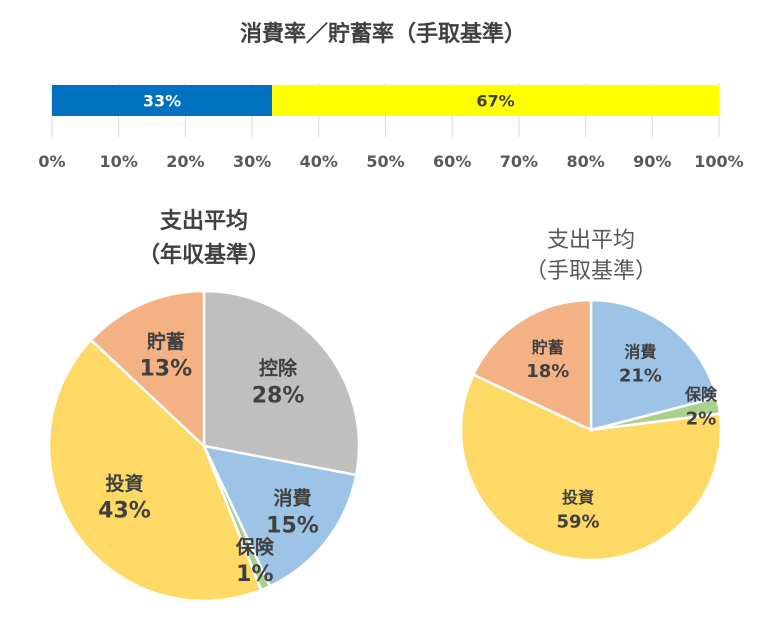 Image resolution: width=767 pixels, height=625 pixels. What do you see at coordinates (585, 161) in the screenshot?
I see `bar-tick-label: 80%` at bounding box center [585, 161].